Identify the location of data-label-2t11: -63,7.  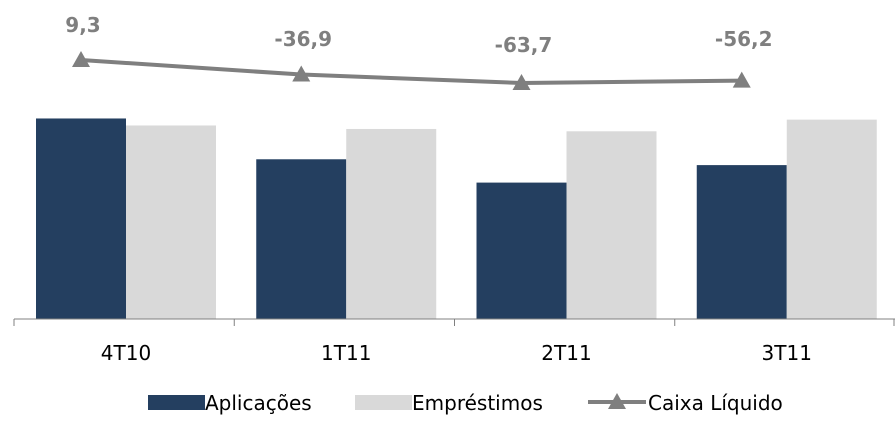
(524, 45).